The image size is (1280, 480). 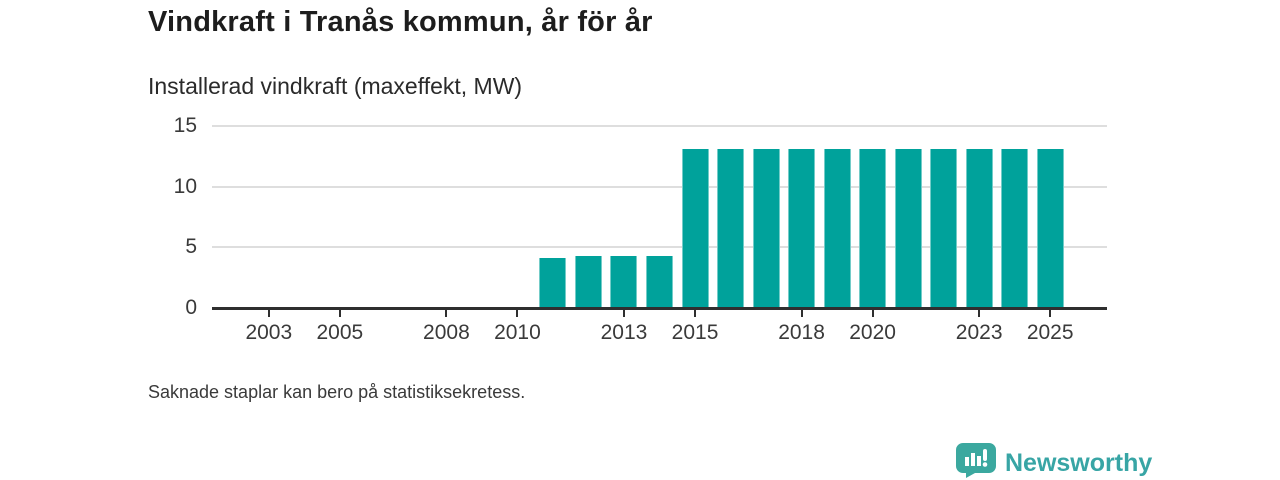 I want to click on bar-2015, so click(x=695, y=228).